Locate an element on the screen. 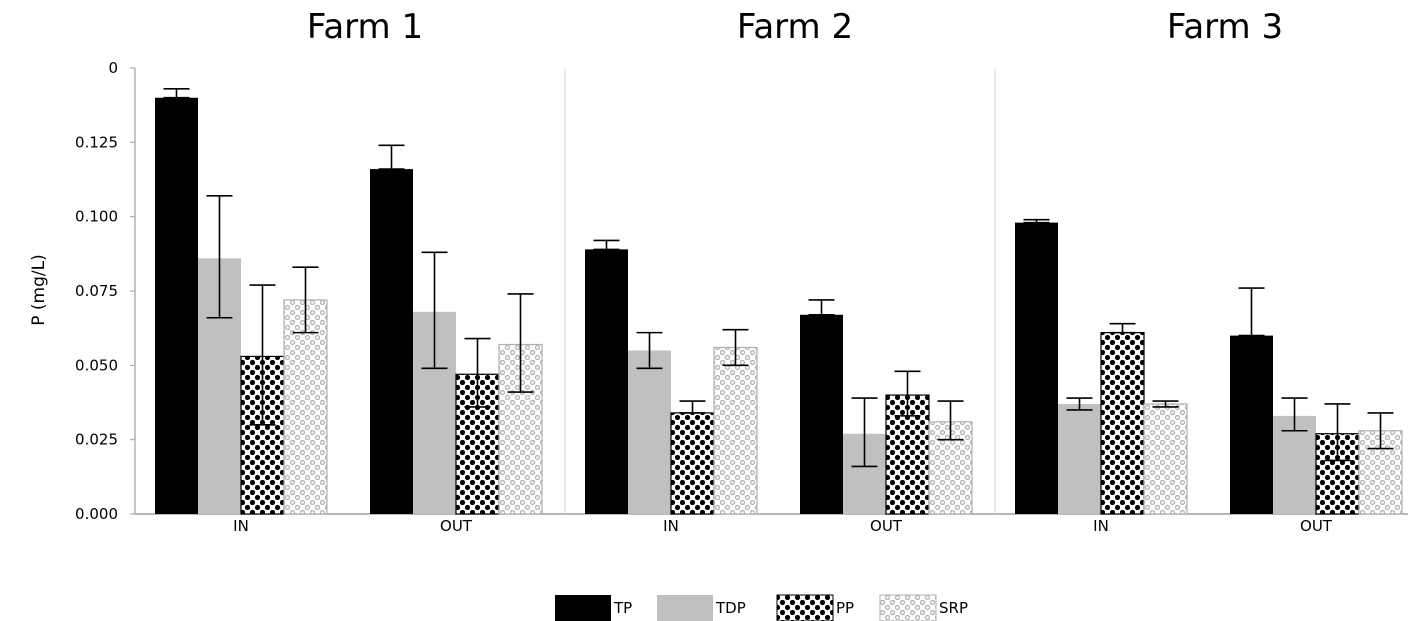 Image resolution: width=1408 pixels, height=621 pixels. y-tick-label: 0 is located at coordinates (113, 68).